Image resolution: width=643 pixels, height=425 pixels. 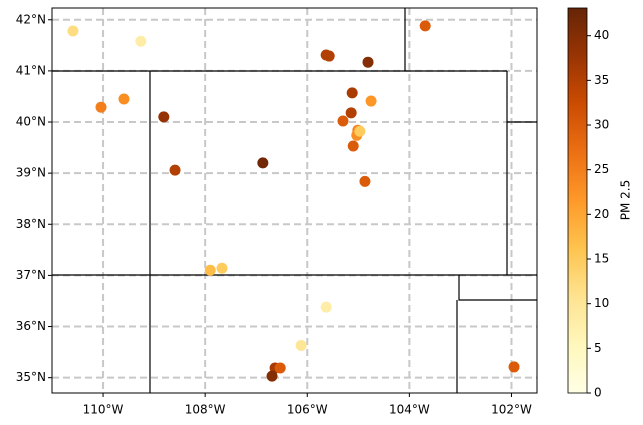 I want to click on x-tick-label: 102°W, so click(x=511, y=410).